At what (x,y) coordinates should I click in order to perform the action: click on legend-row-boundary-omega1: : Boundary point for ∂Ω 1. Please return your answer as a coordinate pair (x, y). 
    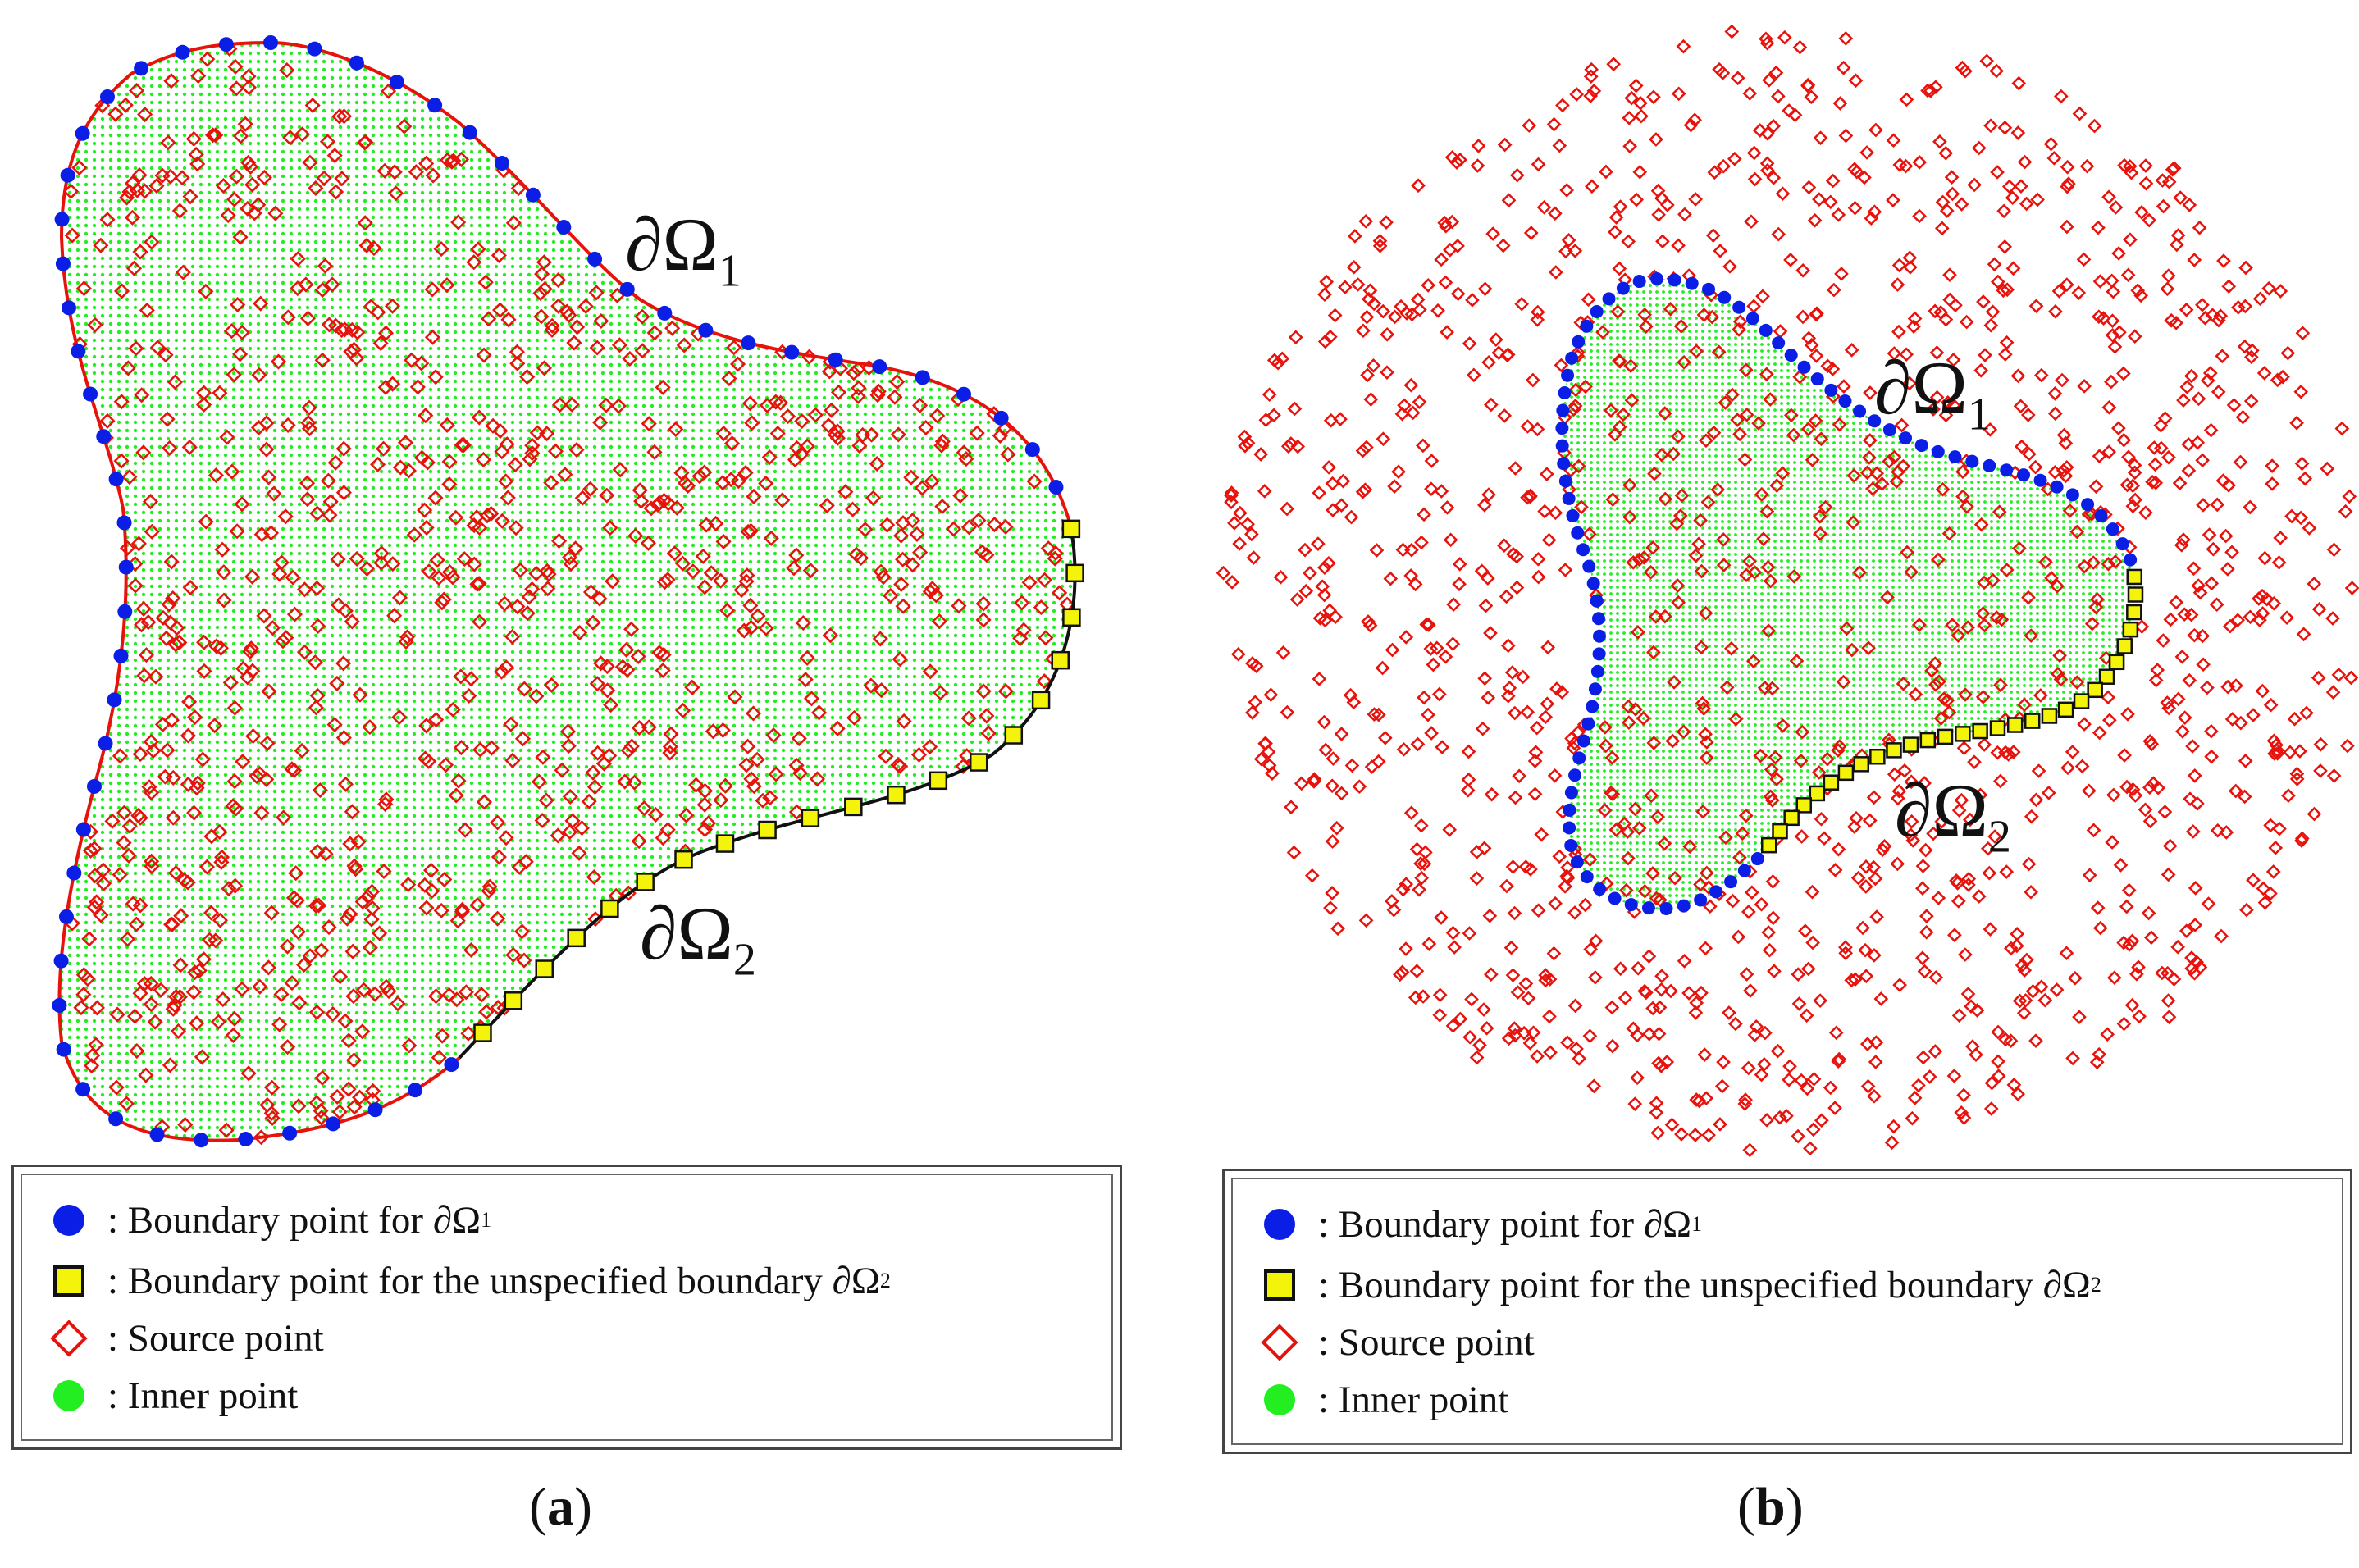
    Looking at the image, I should click on (270, 1221).